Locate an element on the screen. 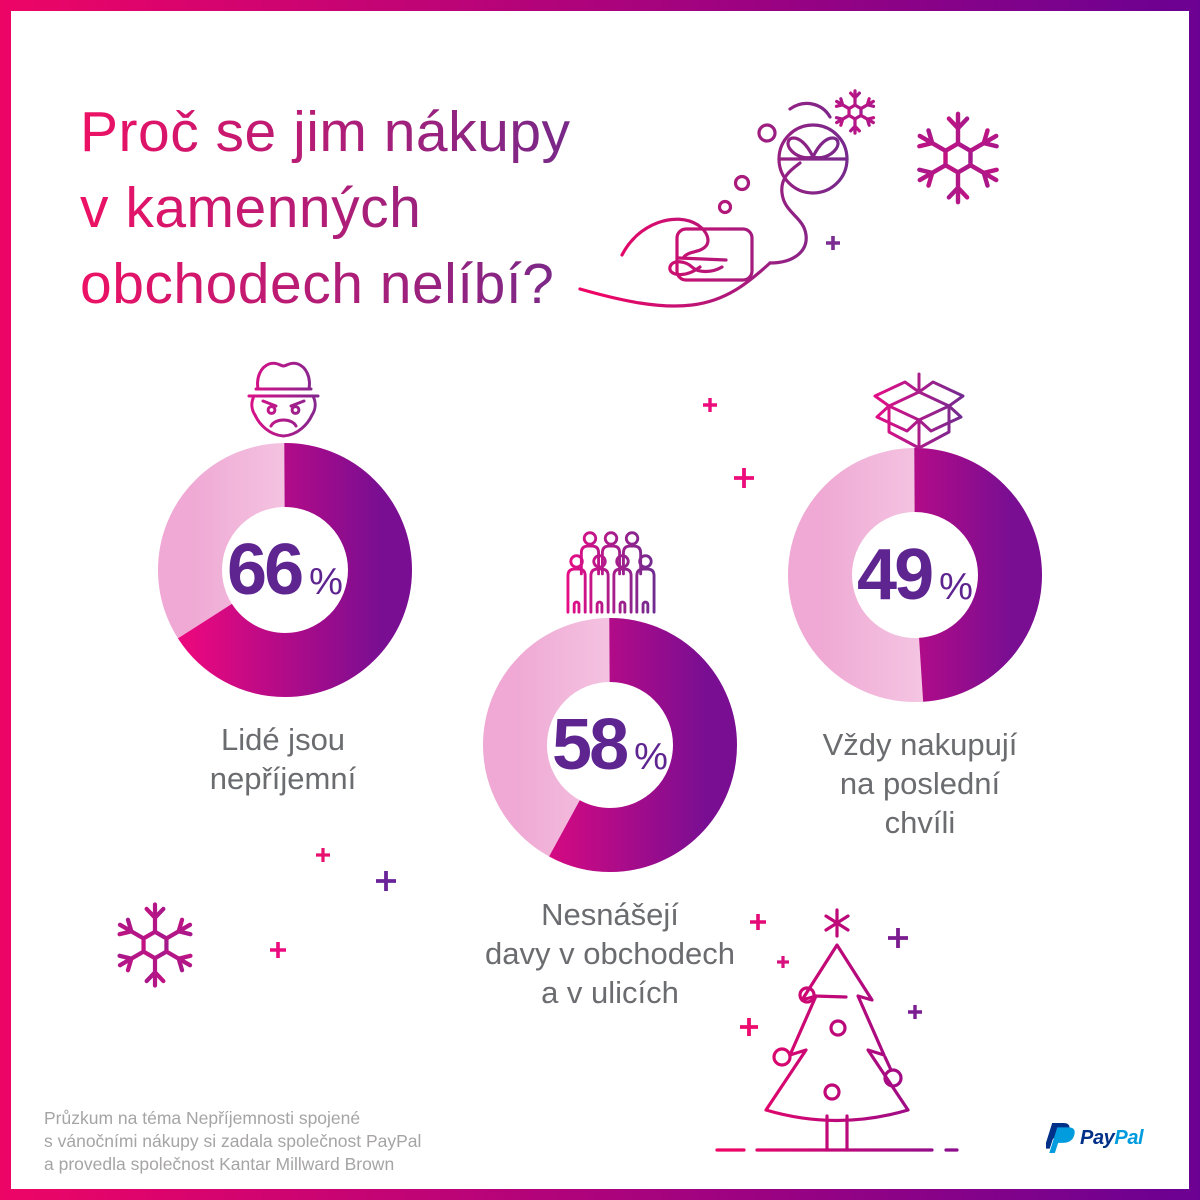 The image size is (1200, 1200). donut-chart-3: 49 % is located at coordinates (915, 575).